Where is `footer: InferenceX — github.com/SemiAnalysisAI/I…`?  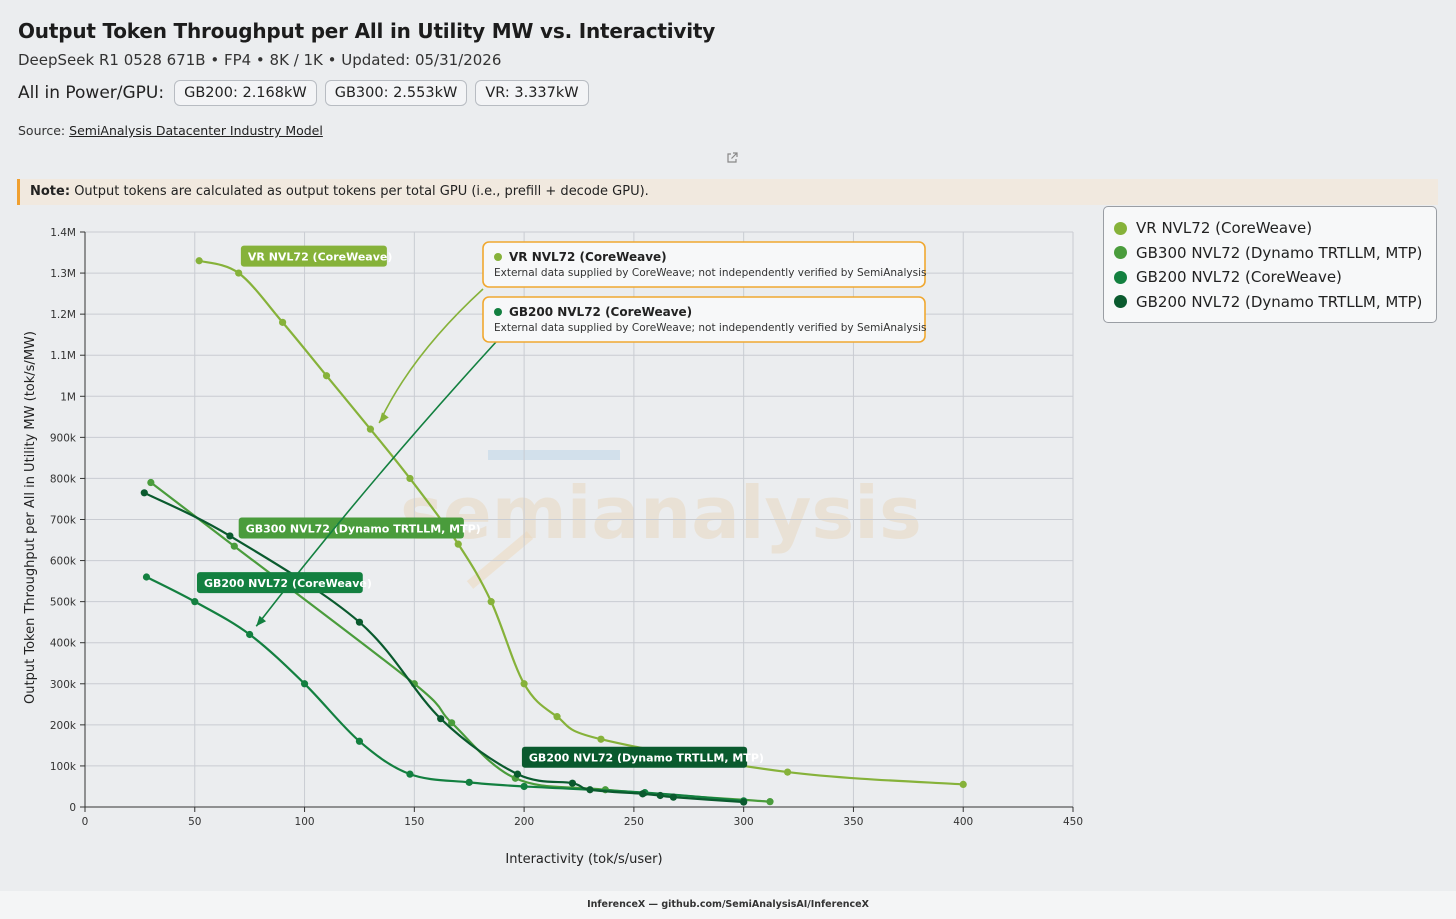
footer: InferenceX — github.com/SemiAnalysisAI/I… is located at coordinates (728, 905).